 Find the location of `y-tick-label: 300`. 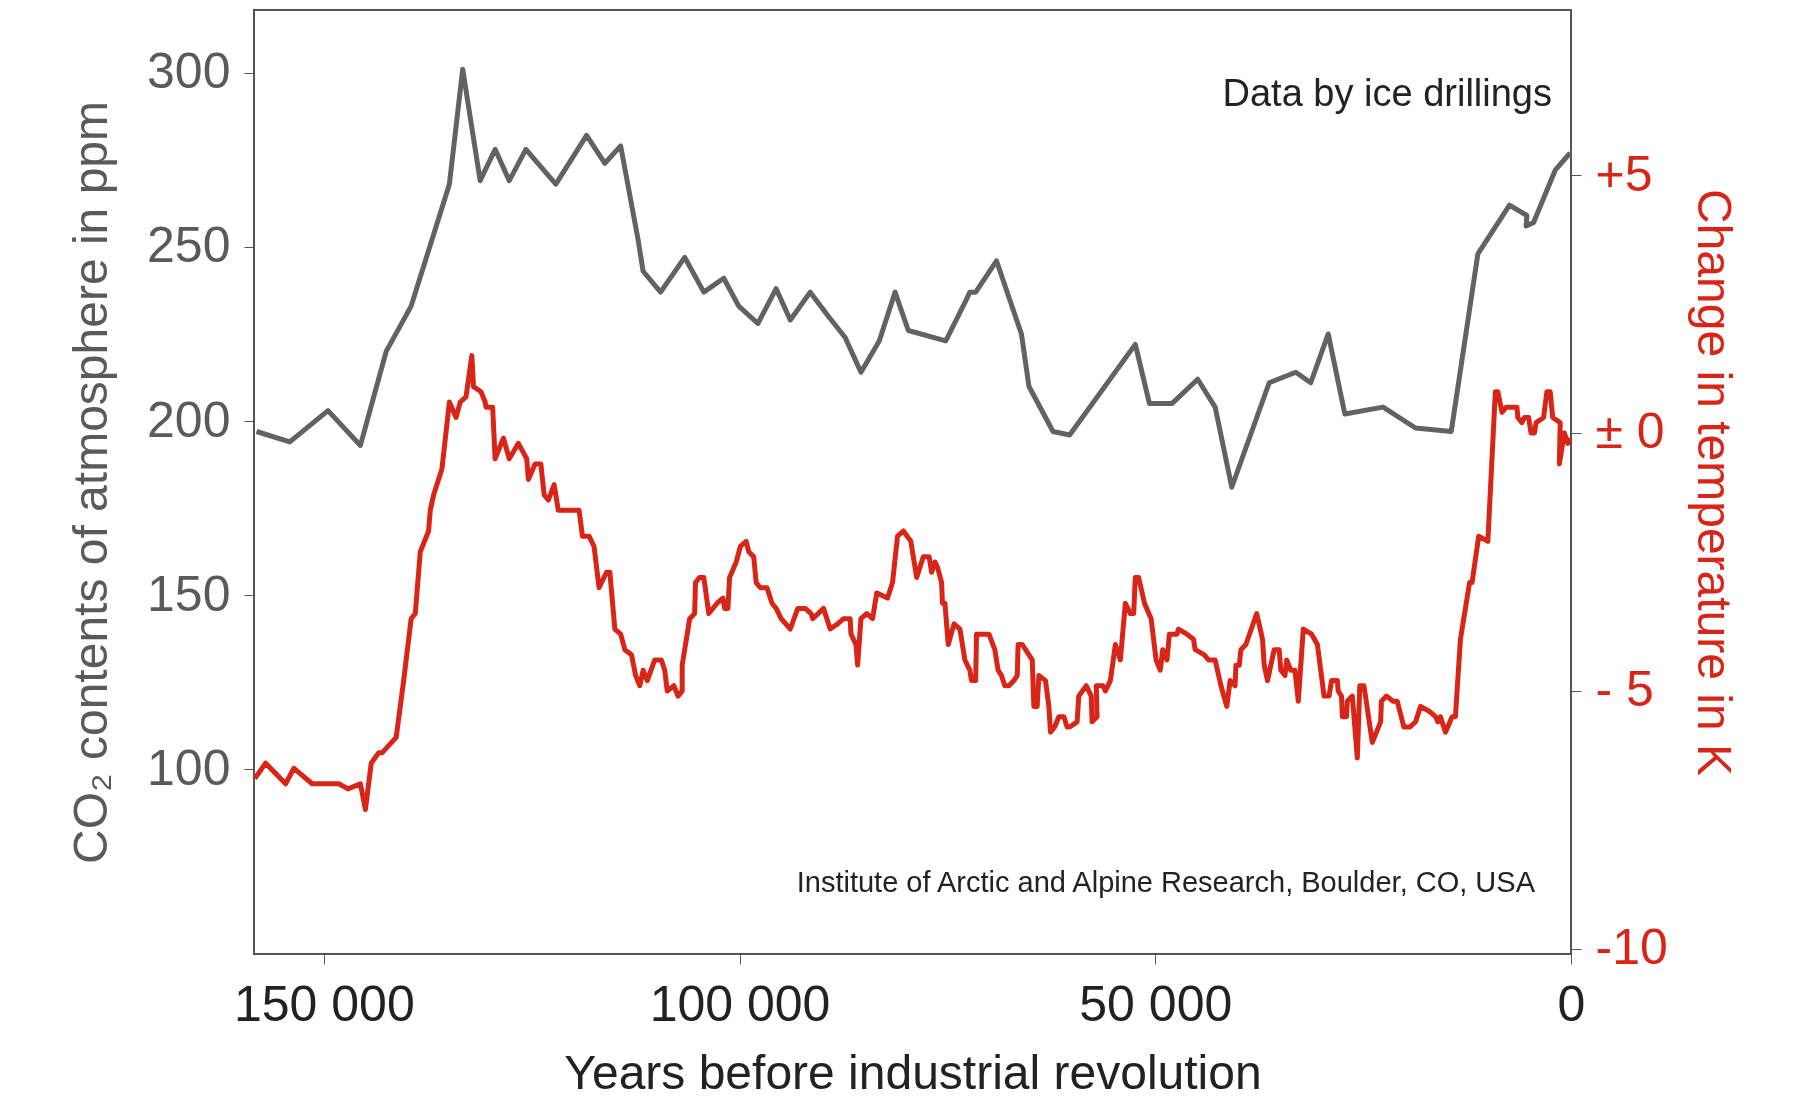

y-tick-label: 300 is located at coordinates (189, 71).